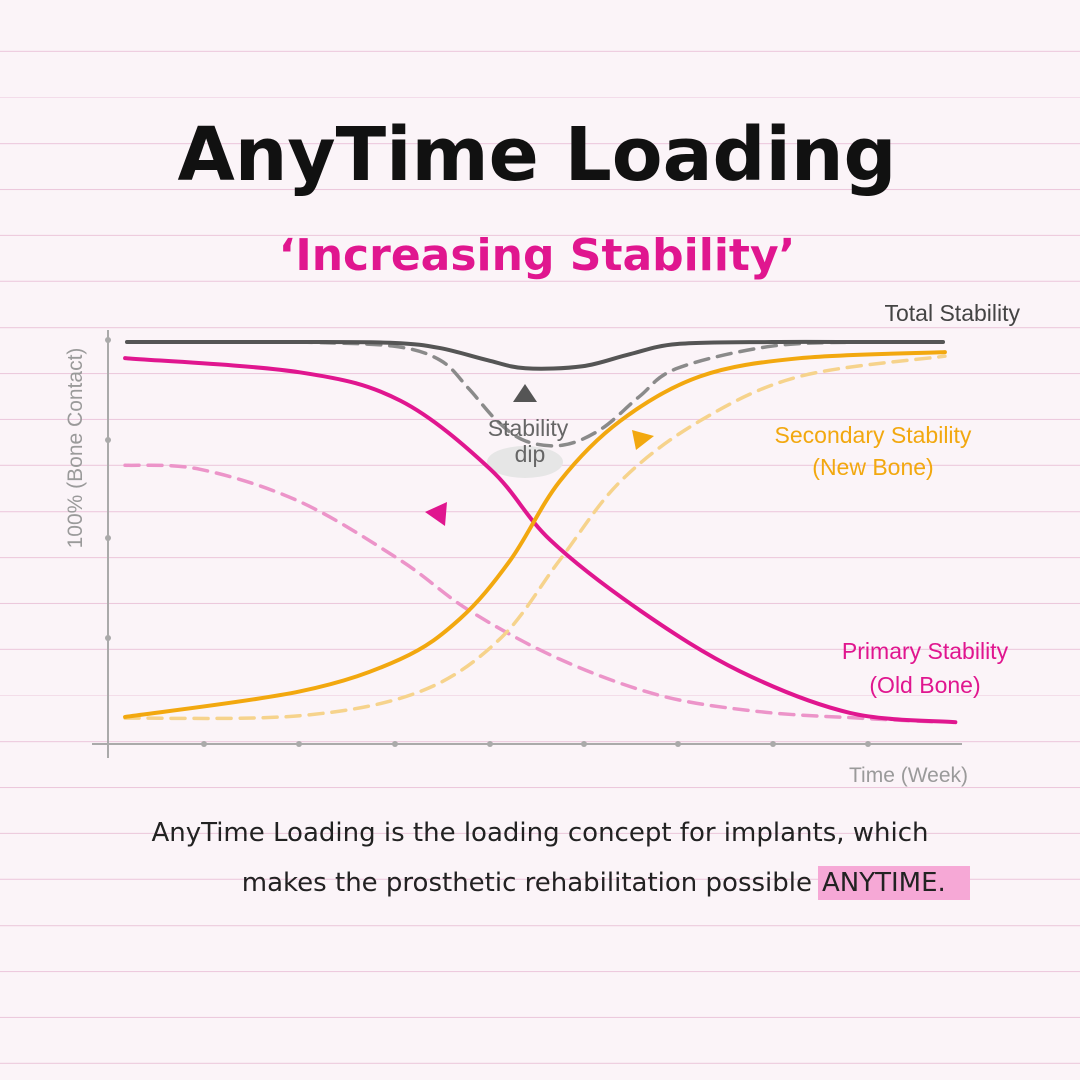 Image resolution: width=1080 pixels, height=1080 pixels. What do you see at coordinates (536, 155) in the screenshot?
I see `chart-title: AnyTime Loading` at bounding box center [536, 155].